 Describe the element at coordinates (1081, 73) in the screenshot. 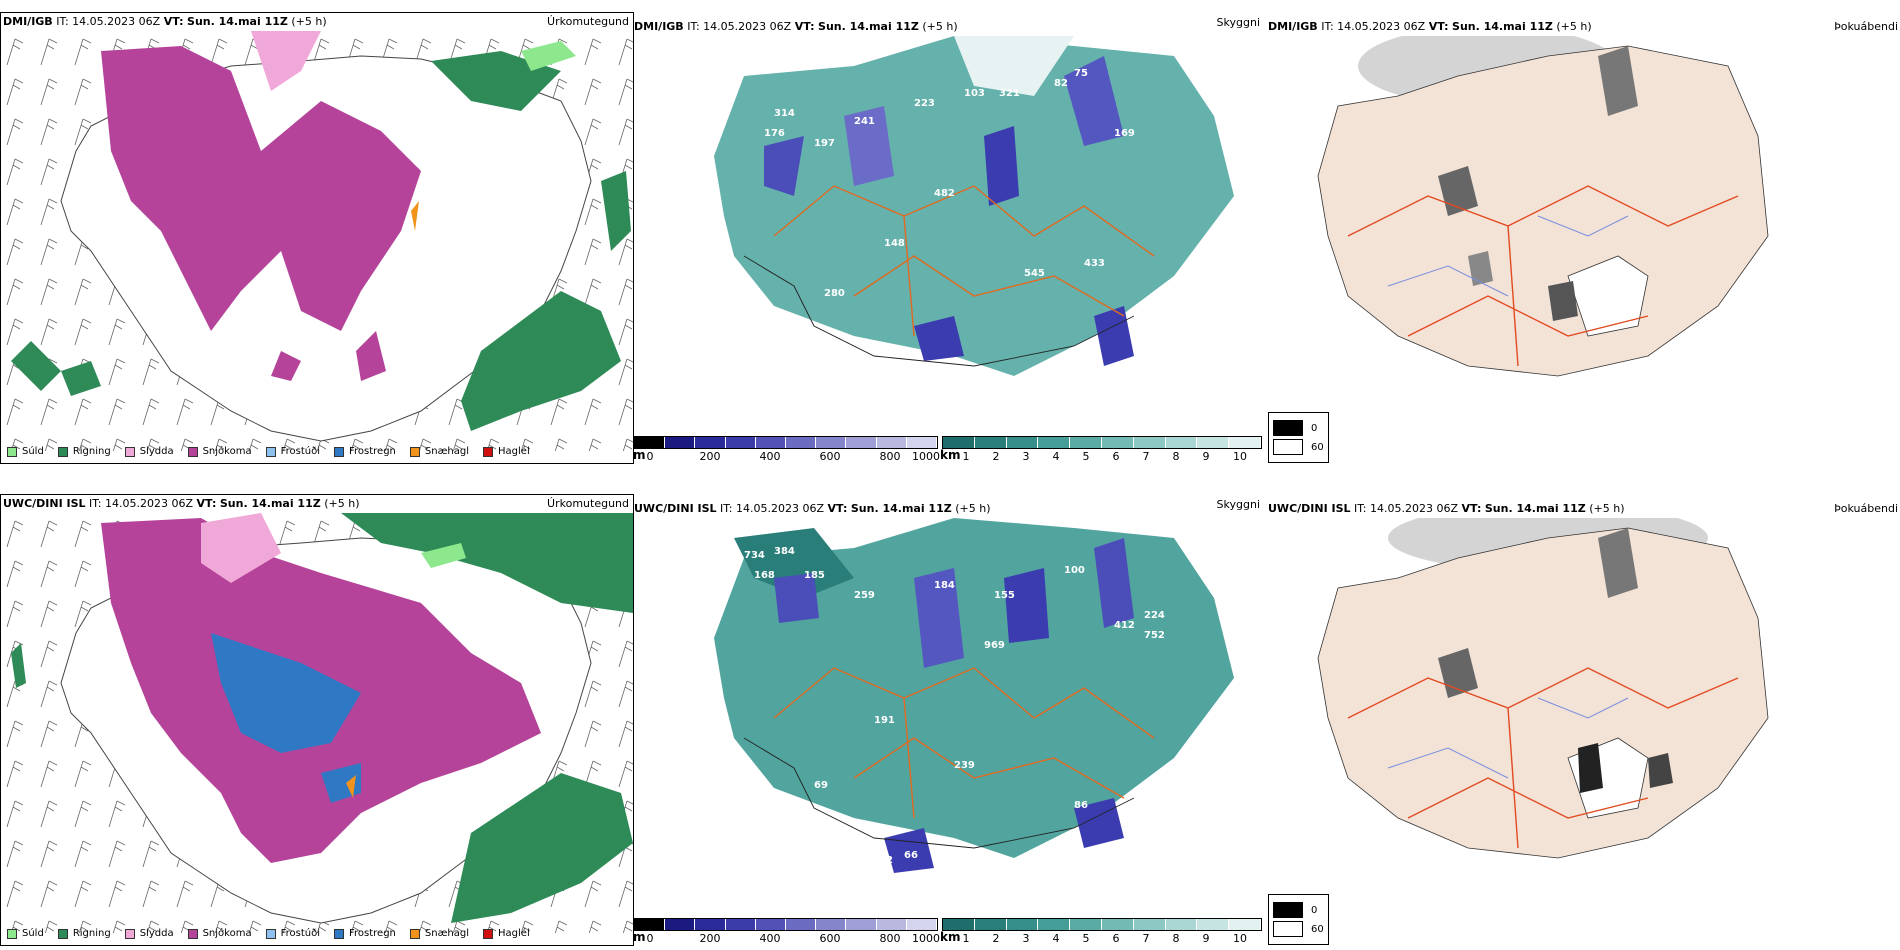

I see `svg-text: 75` at that location.